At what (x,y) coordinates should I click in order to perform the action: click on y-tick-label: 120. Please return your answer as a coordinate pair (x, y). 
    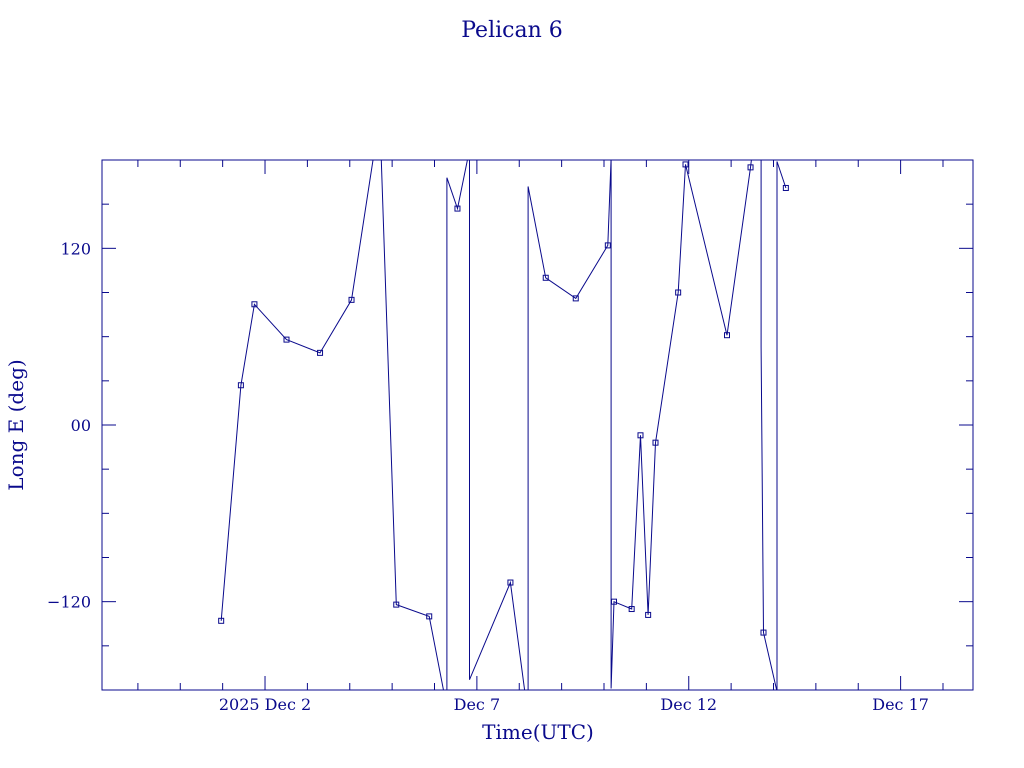
    Looking at the image, I should click on (75, 248).